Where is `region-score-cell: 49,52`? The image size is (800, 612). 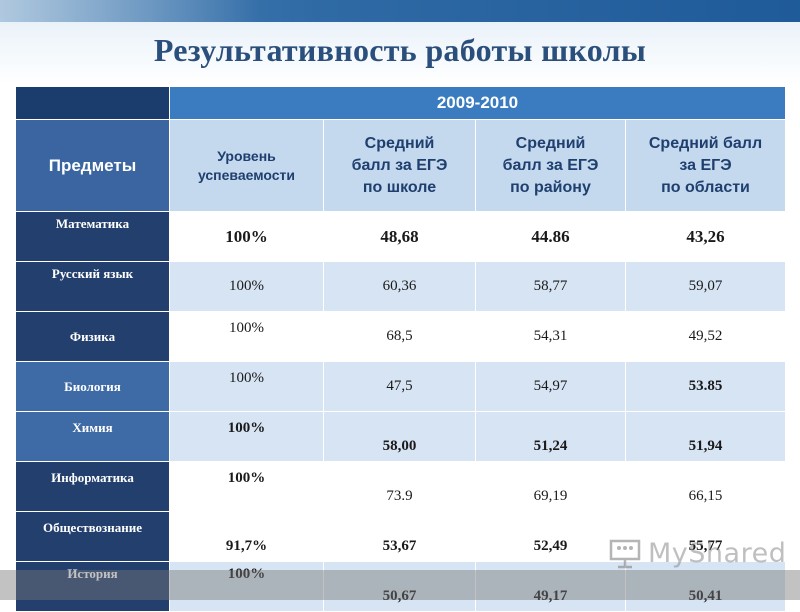
region-score-cell: 49,52 is located at coordinates (705, 336).